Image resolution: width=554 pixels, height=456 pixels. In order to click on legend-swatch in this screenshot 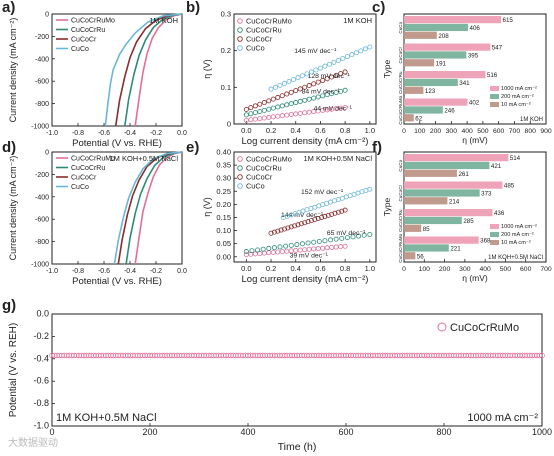, I will do `click(494, 96)`.